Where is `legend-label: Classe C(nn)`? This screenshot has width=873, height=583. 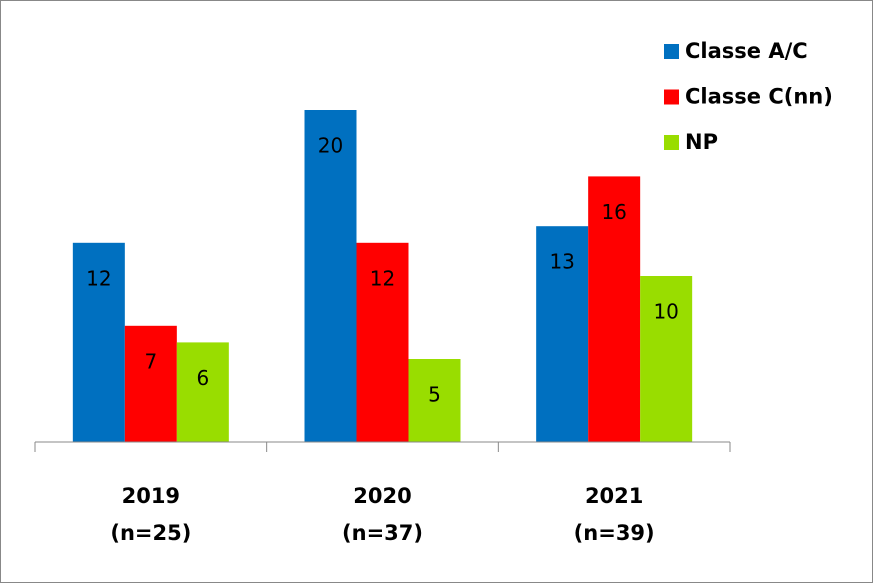
legend-label: Classe C(nn) is located at coordinates (759, 97).